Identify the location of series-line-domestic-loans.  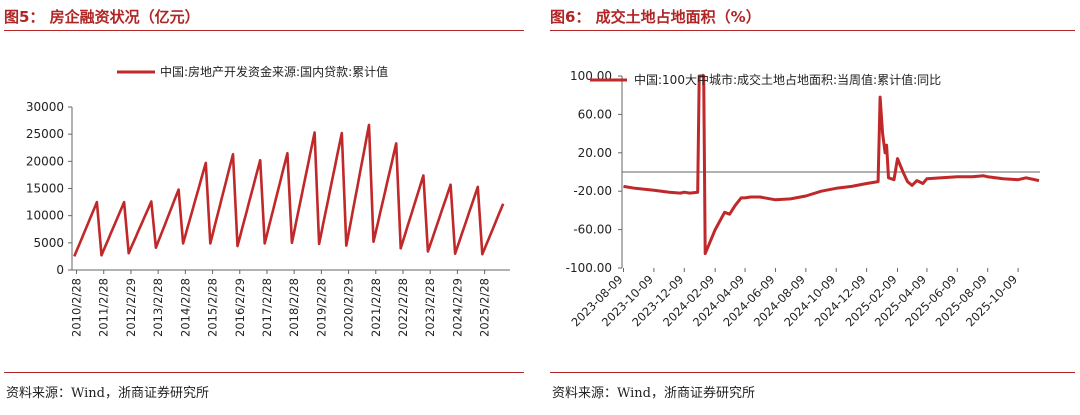
(289, 190).